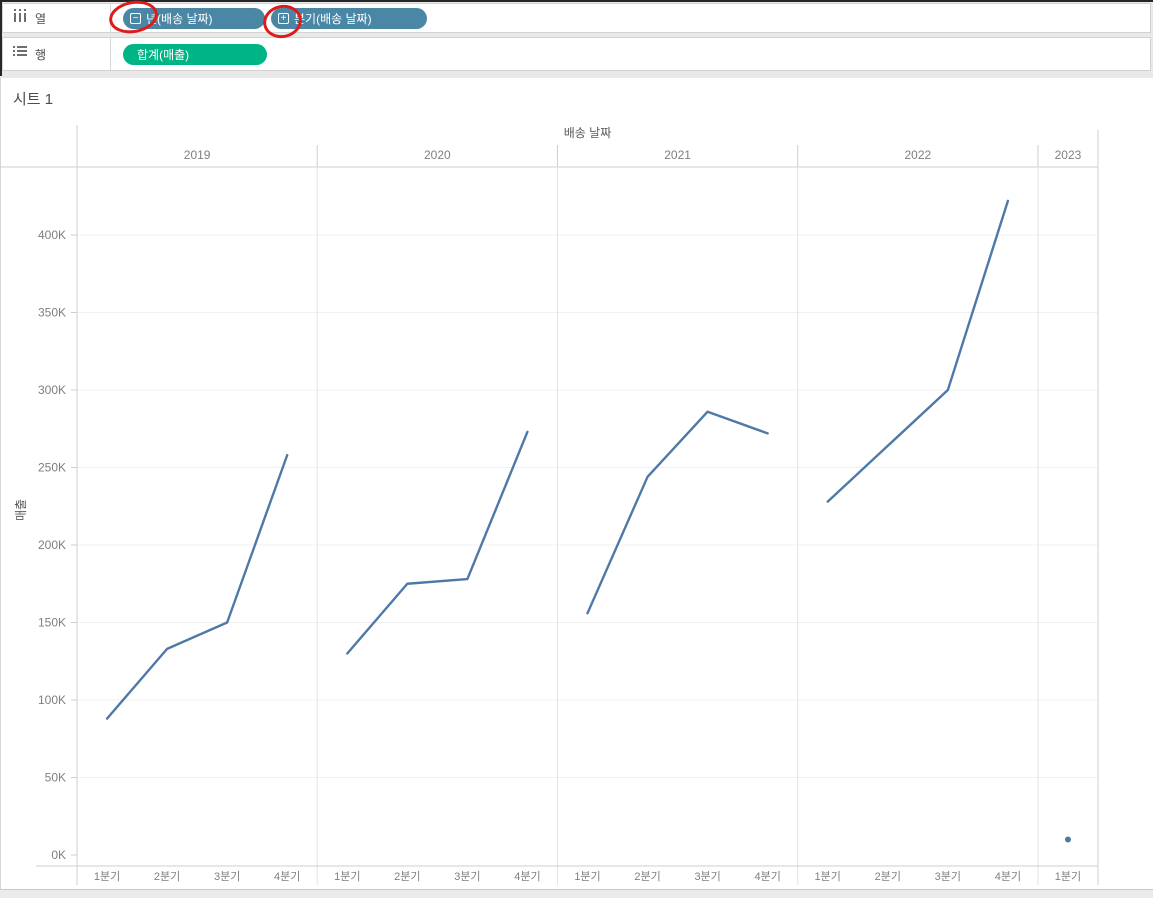 The width and height of the screenshot is (1153, 898). Describe the element at coordinates (437, 155) in the screenshot. I see `svg-text: 2020` at that location.